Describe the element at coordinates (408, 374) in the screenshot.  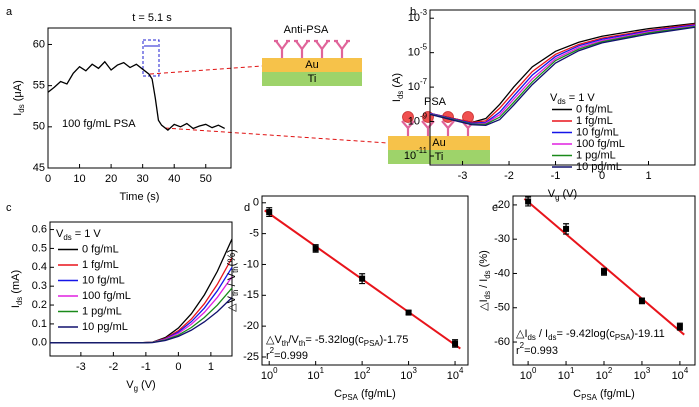
I see `x-tick-label: 10³` at that location.